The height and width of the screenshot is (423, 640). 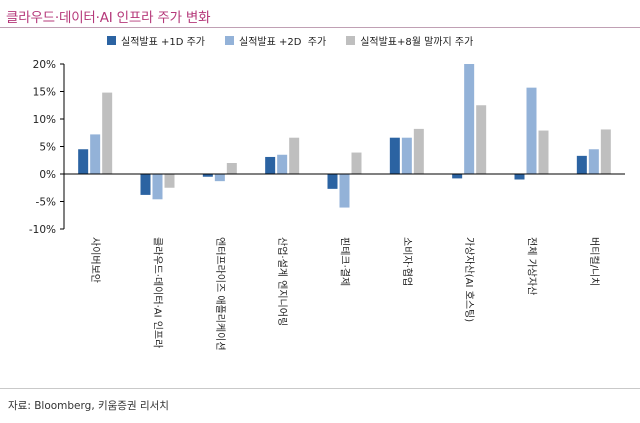 I want to click on legend-item-m8: 실적발표+8월 말까지 주가, so click(x=409, y=40).